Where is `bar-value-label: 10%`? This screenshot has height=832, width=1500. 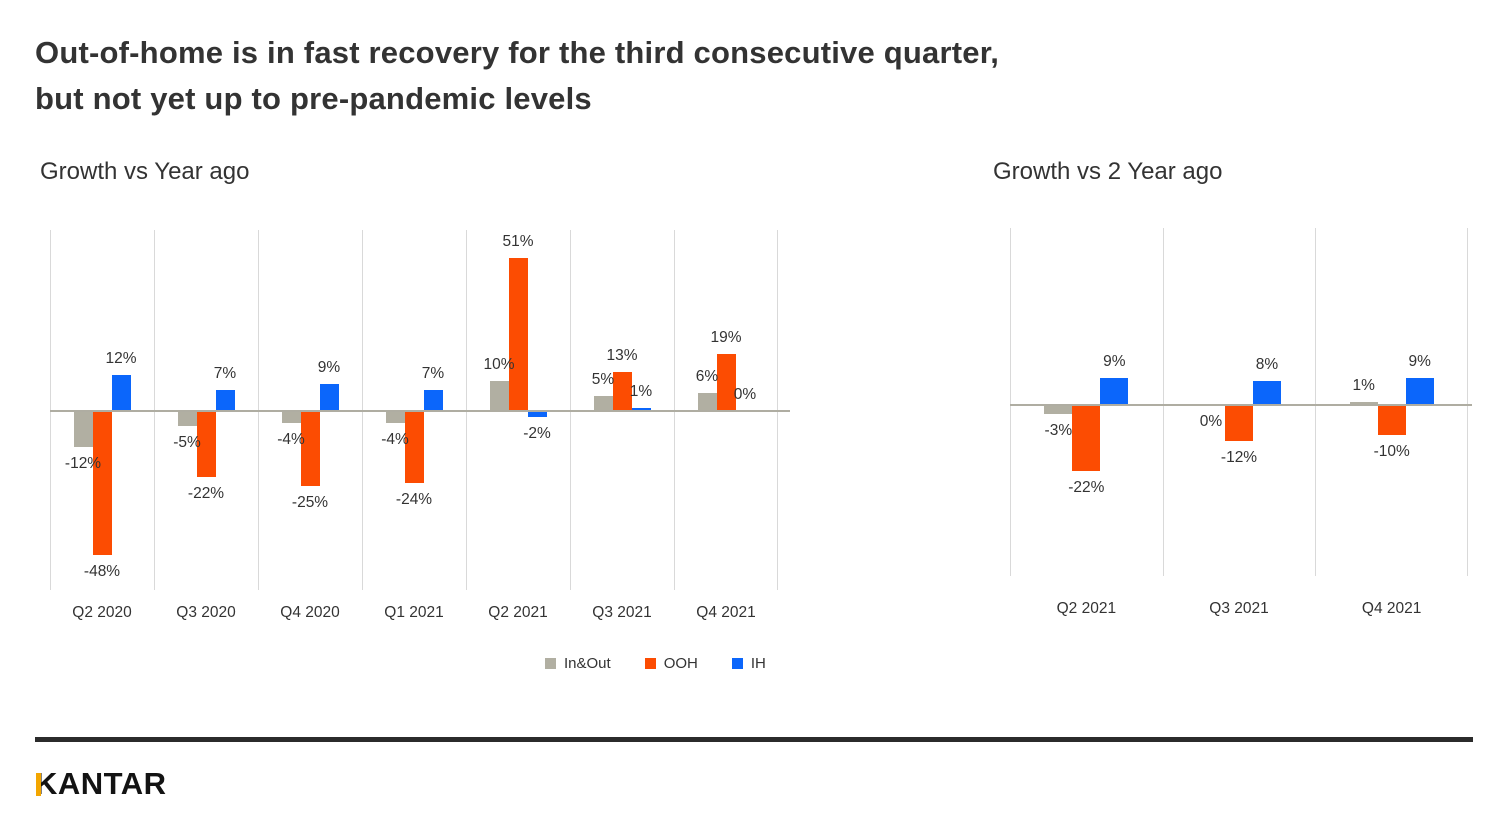 bar-value-label: 10% is located at coordinates (499, 364).